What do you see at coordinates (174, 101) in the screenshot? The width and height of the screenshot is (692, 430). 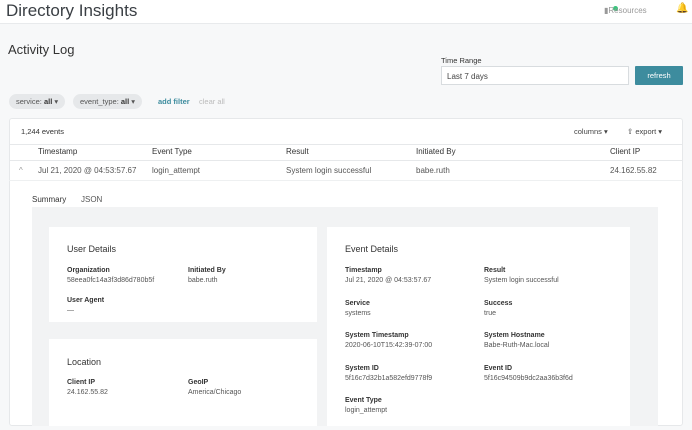 I see `add-filter-link: add filter` at bounding box center [174, 101].